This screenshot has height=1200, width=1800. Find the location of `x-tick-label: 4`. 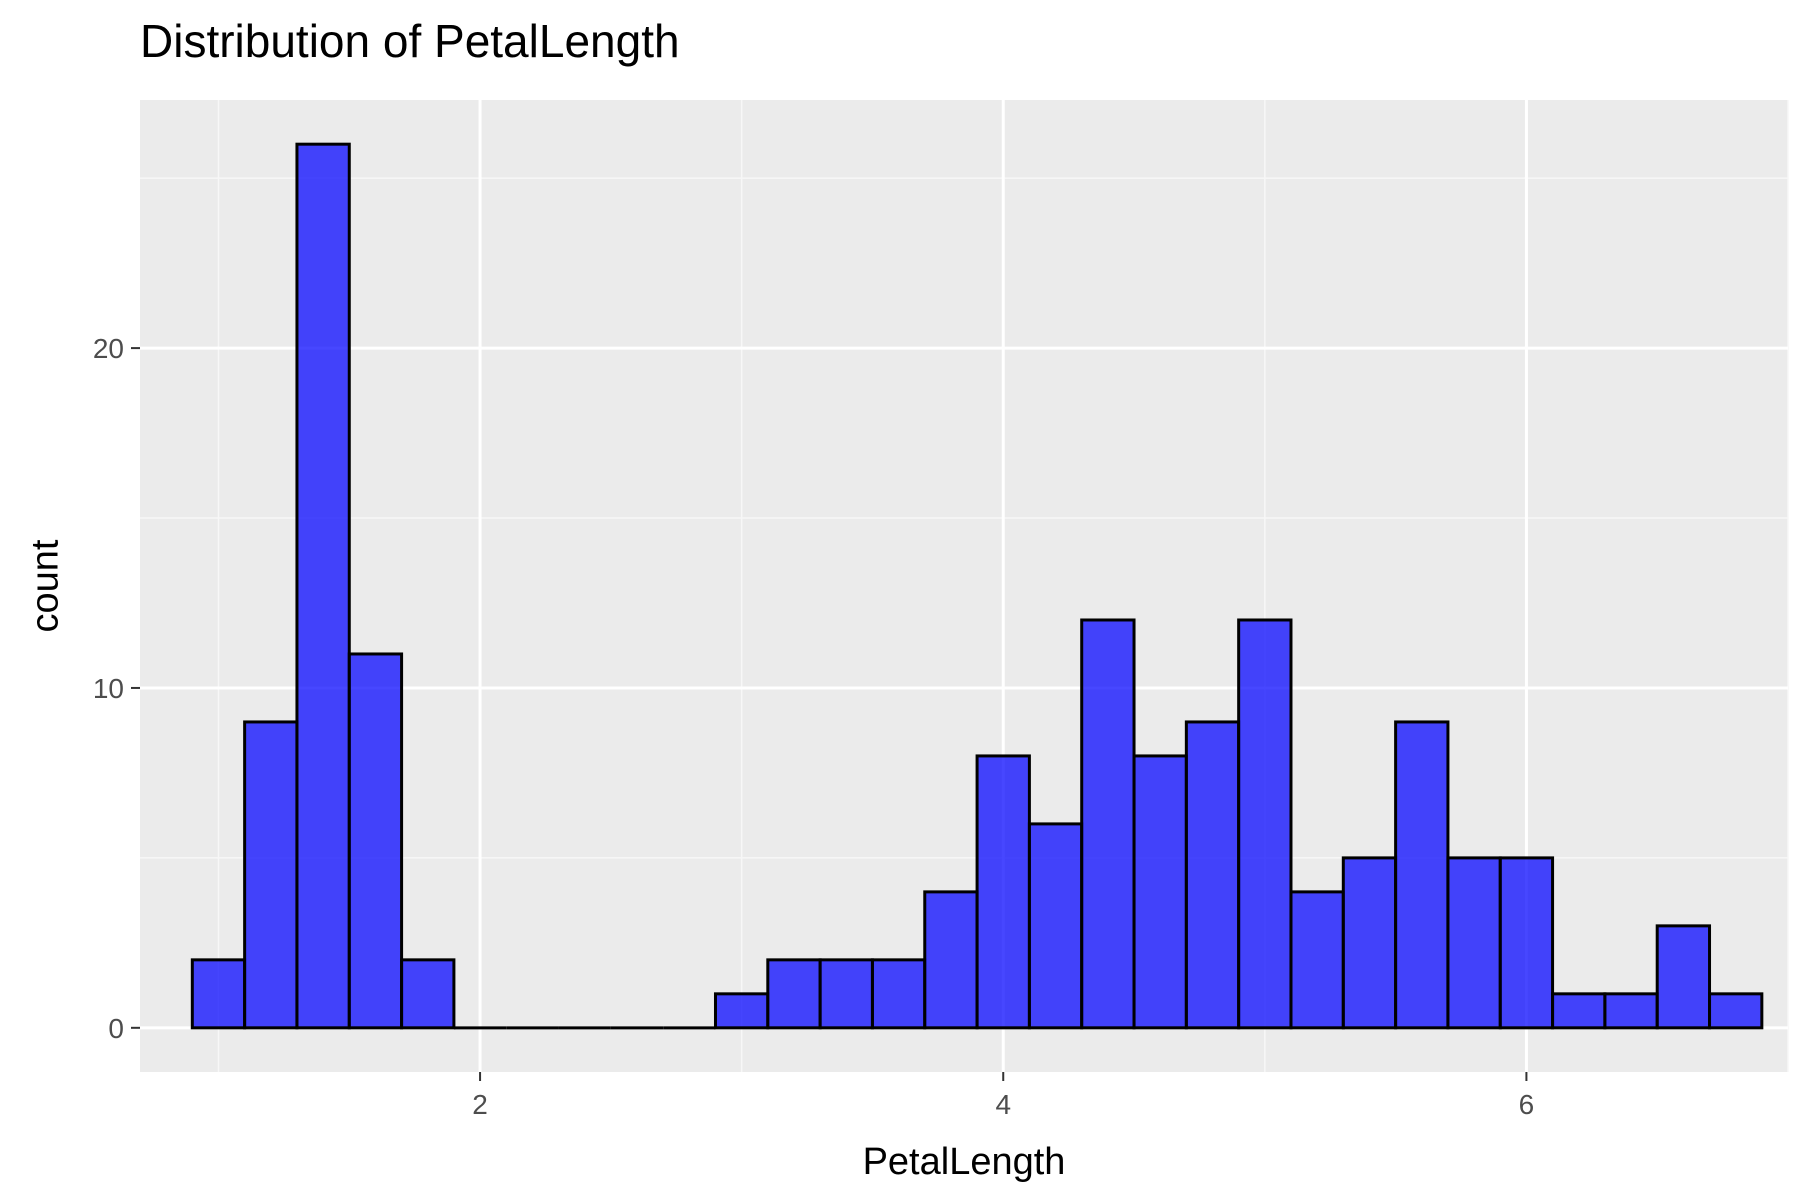

x-tick-label: 4 is located at coordinates (1003, 1104).